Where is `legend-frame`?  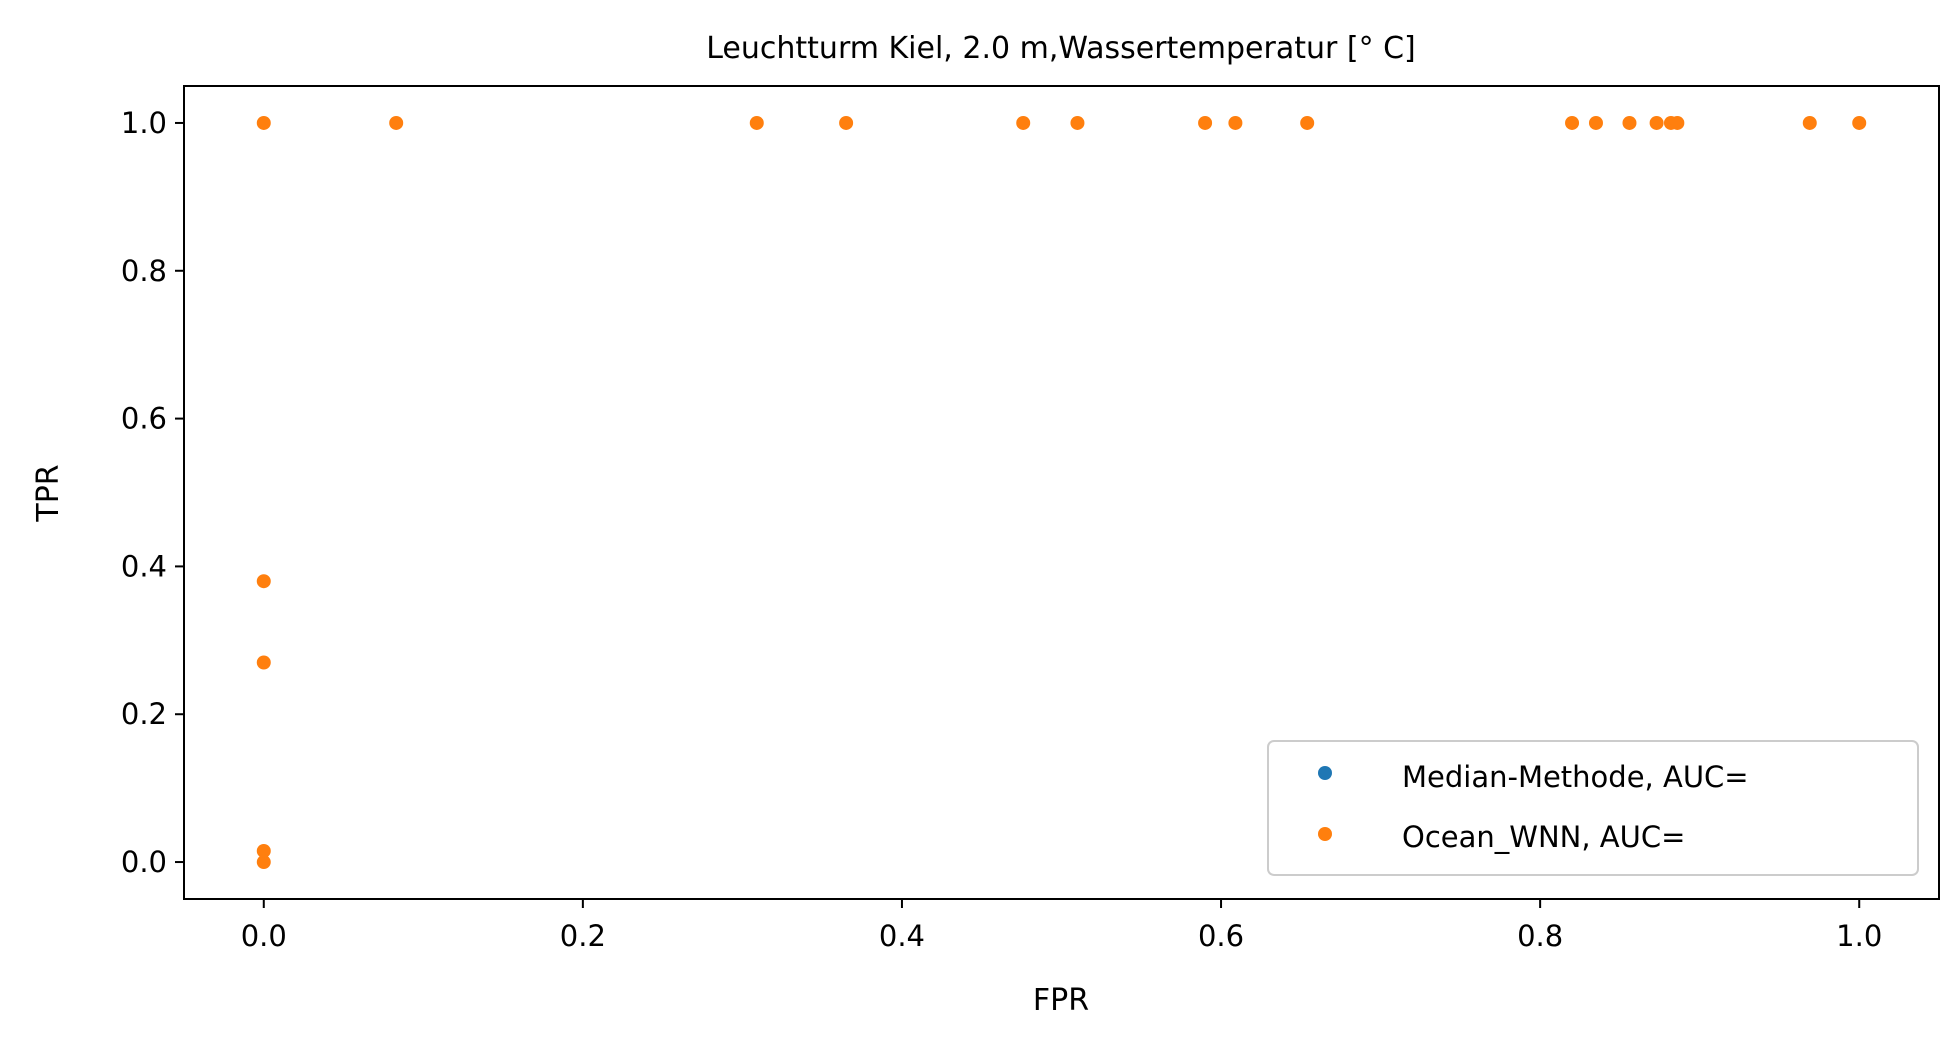
legend-frame is located at coordinates (1593, 808).